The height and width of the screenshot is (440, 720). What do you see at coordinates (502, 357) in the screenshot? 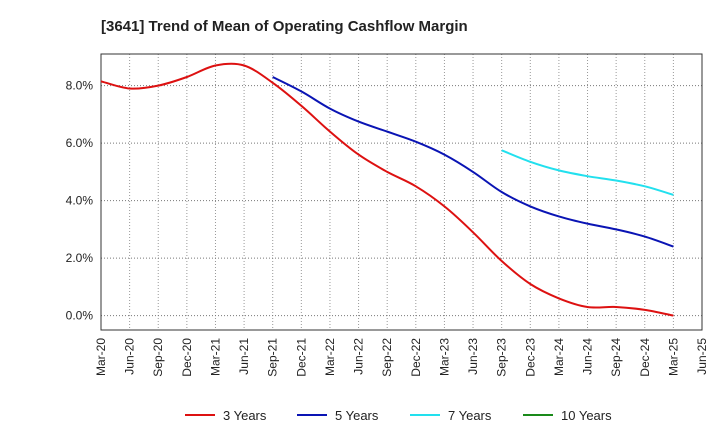
I see `x-tick-label: Sep-23` at bounding box center [502, 357].